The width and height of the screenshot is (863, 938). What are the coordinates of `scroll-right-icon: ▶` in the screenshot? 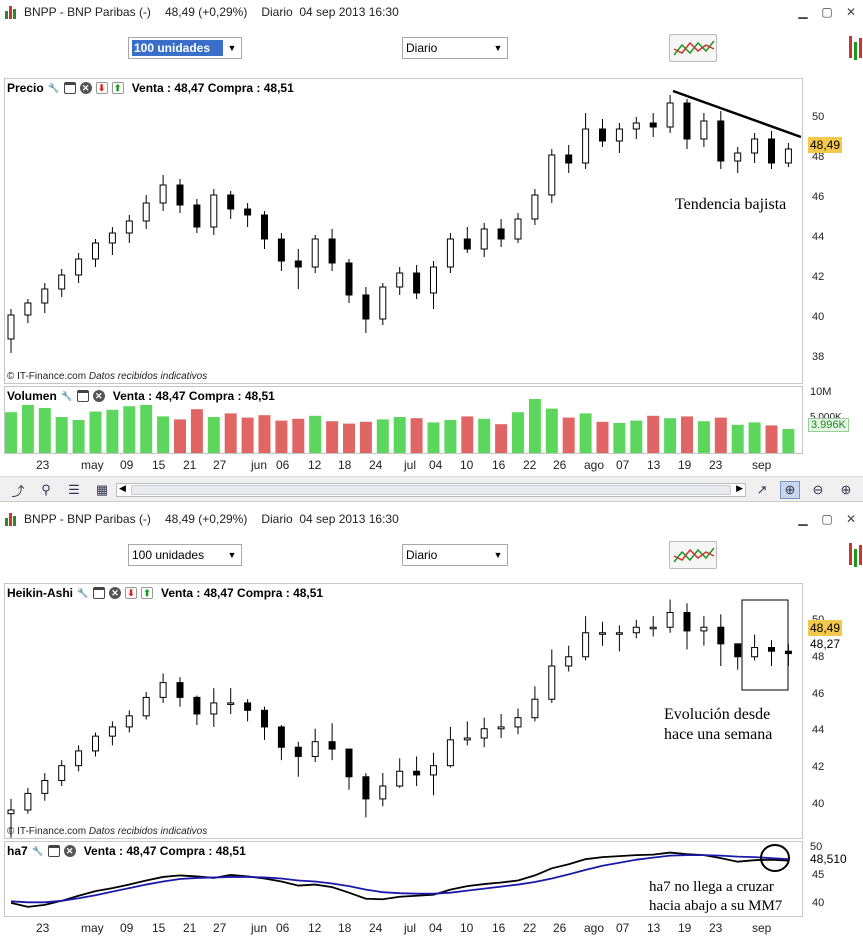 It's located at (739, 488).